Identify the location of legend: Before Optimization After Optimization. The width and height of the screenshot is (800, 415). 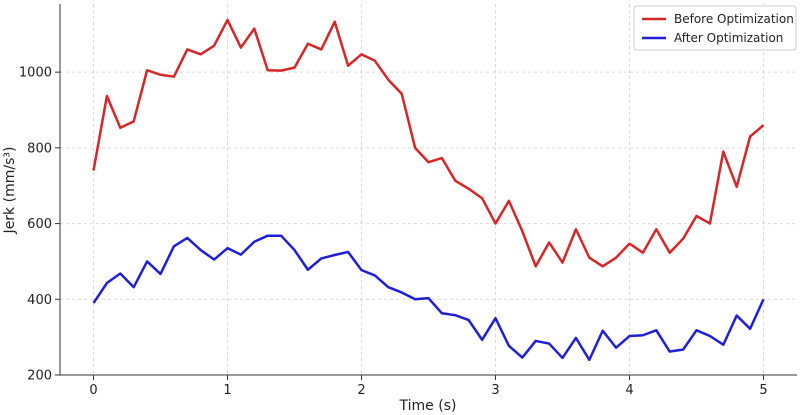
(715, 28).